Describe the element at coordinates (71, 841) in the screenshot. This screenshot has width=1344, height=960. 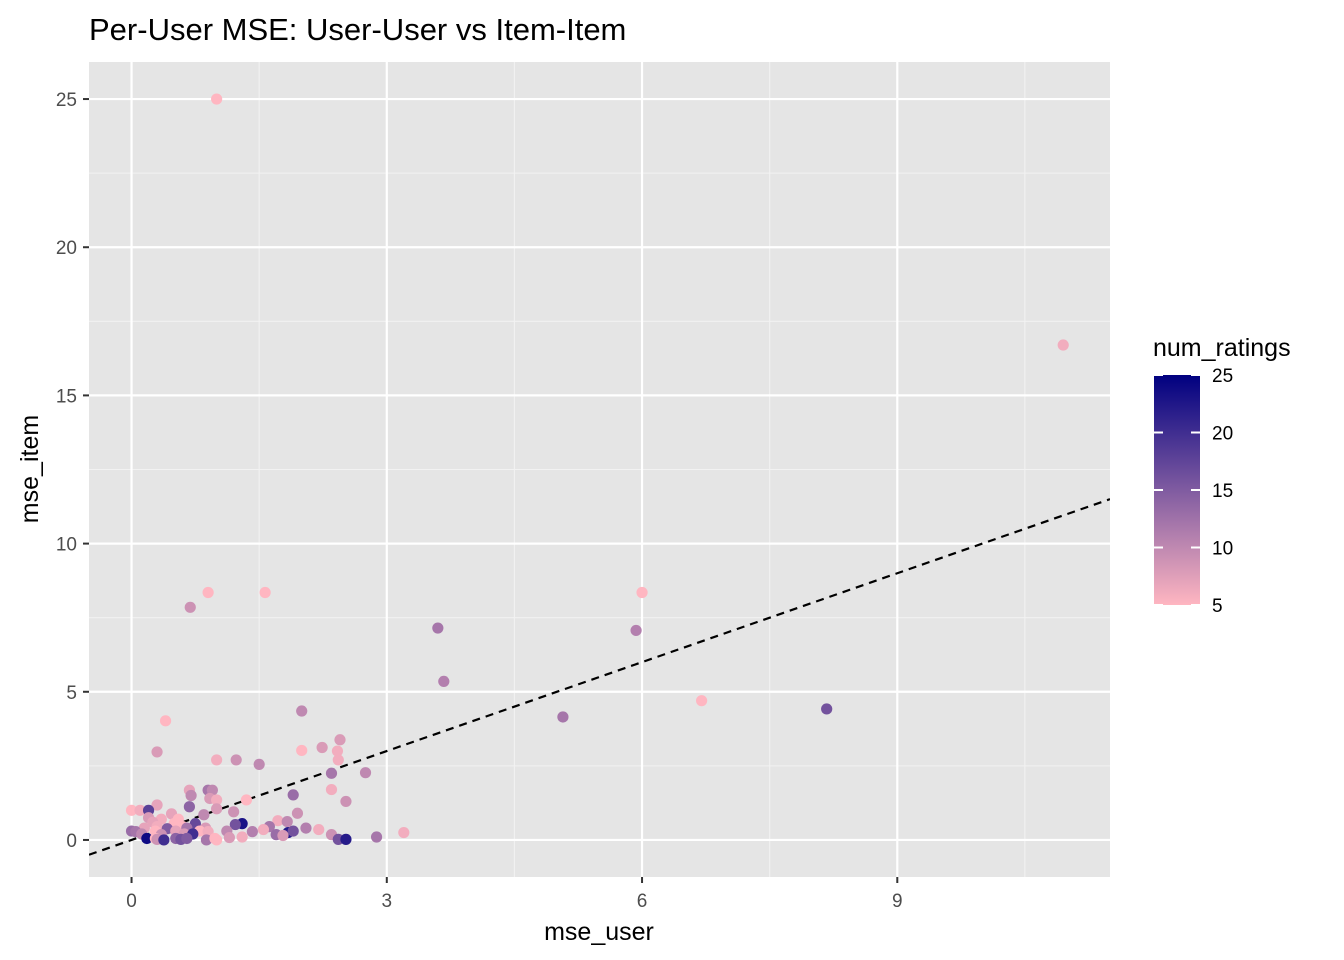
I see `y-tick-label: 0` at that location.